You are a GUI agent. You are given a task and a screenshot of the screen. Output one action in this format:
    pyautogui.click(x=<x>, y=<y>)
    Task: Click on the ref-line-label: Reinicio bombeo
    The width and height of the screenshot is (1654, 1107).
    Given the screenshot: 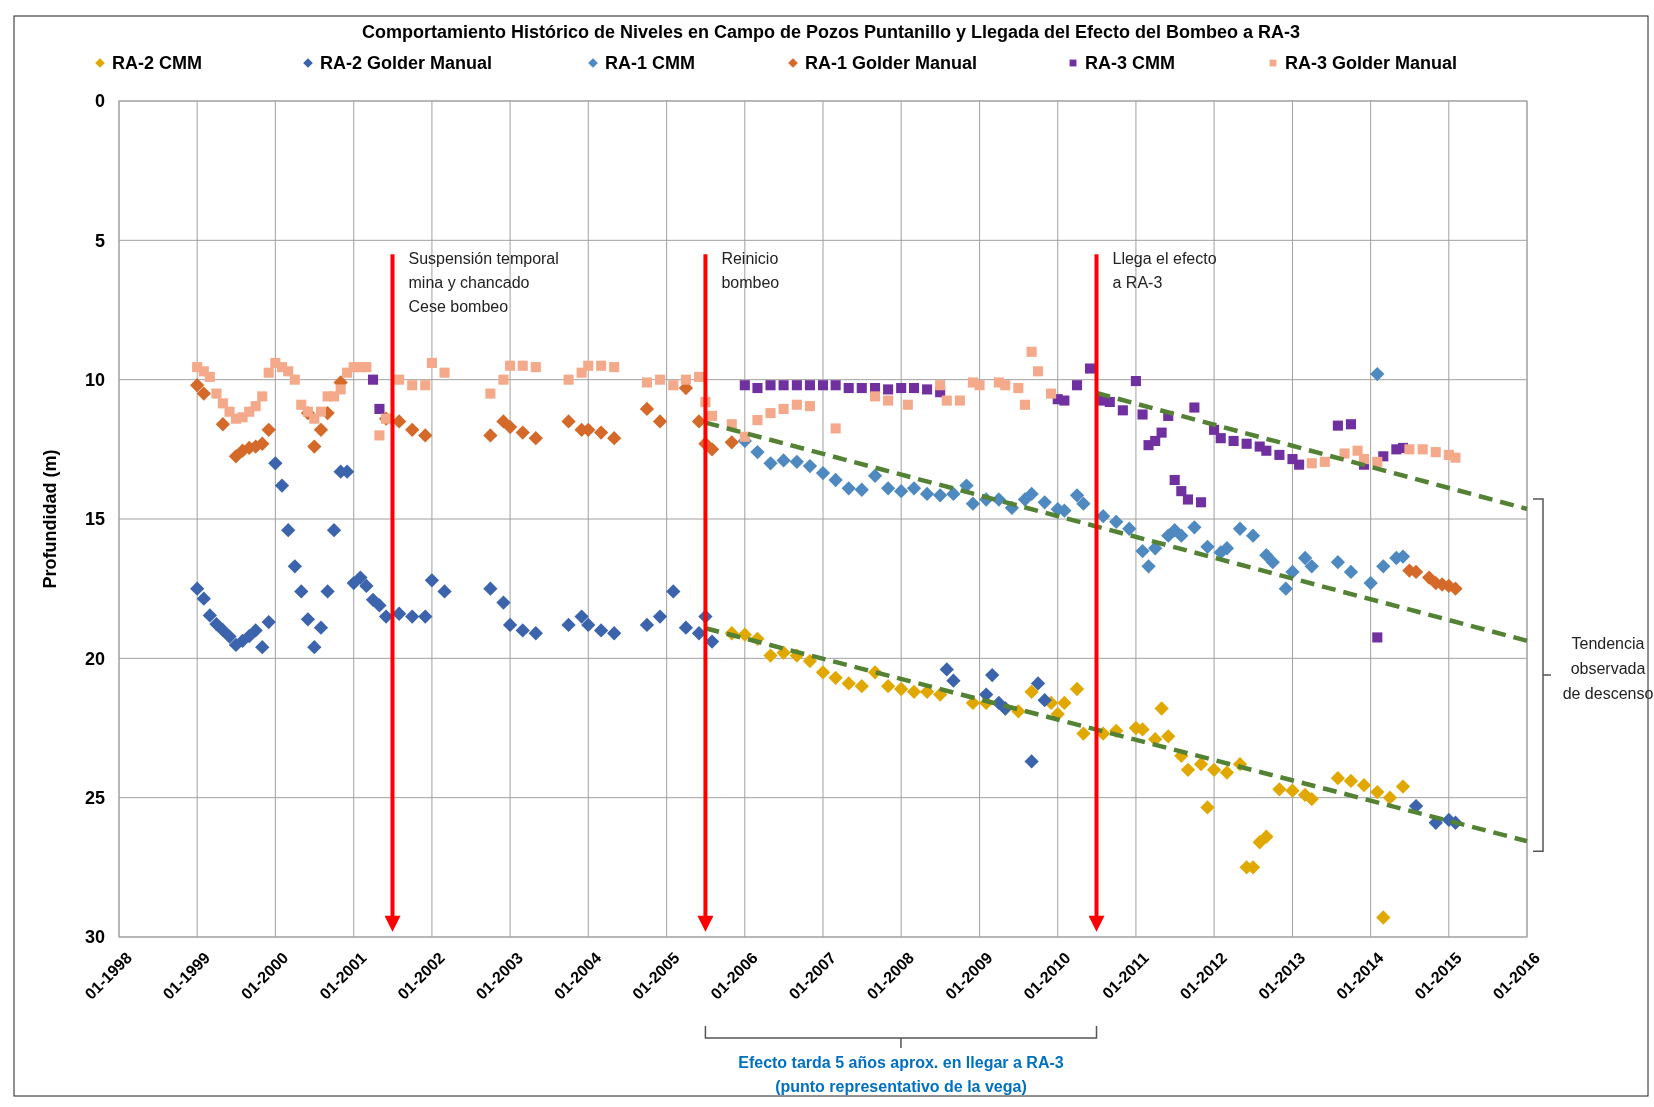 What is the action you would take?
    pyautogui.click(x=750, y=271)
    